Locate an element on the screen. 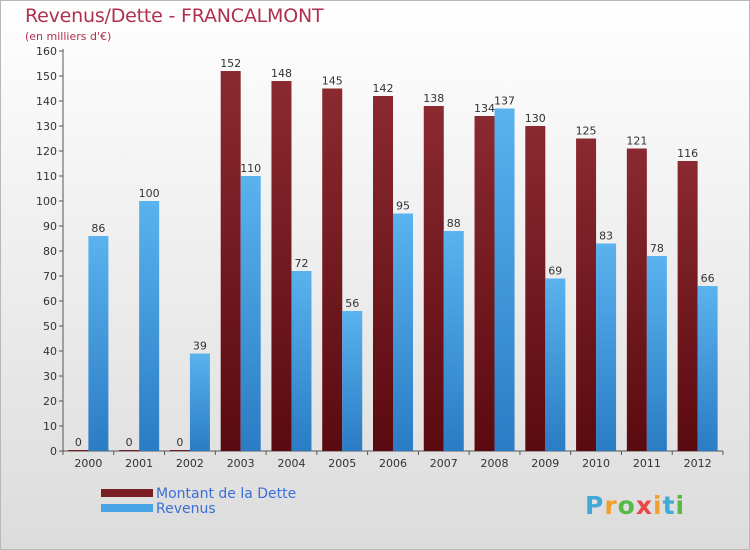  y-tick-label: 60 is located at coordinates (50, 301).